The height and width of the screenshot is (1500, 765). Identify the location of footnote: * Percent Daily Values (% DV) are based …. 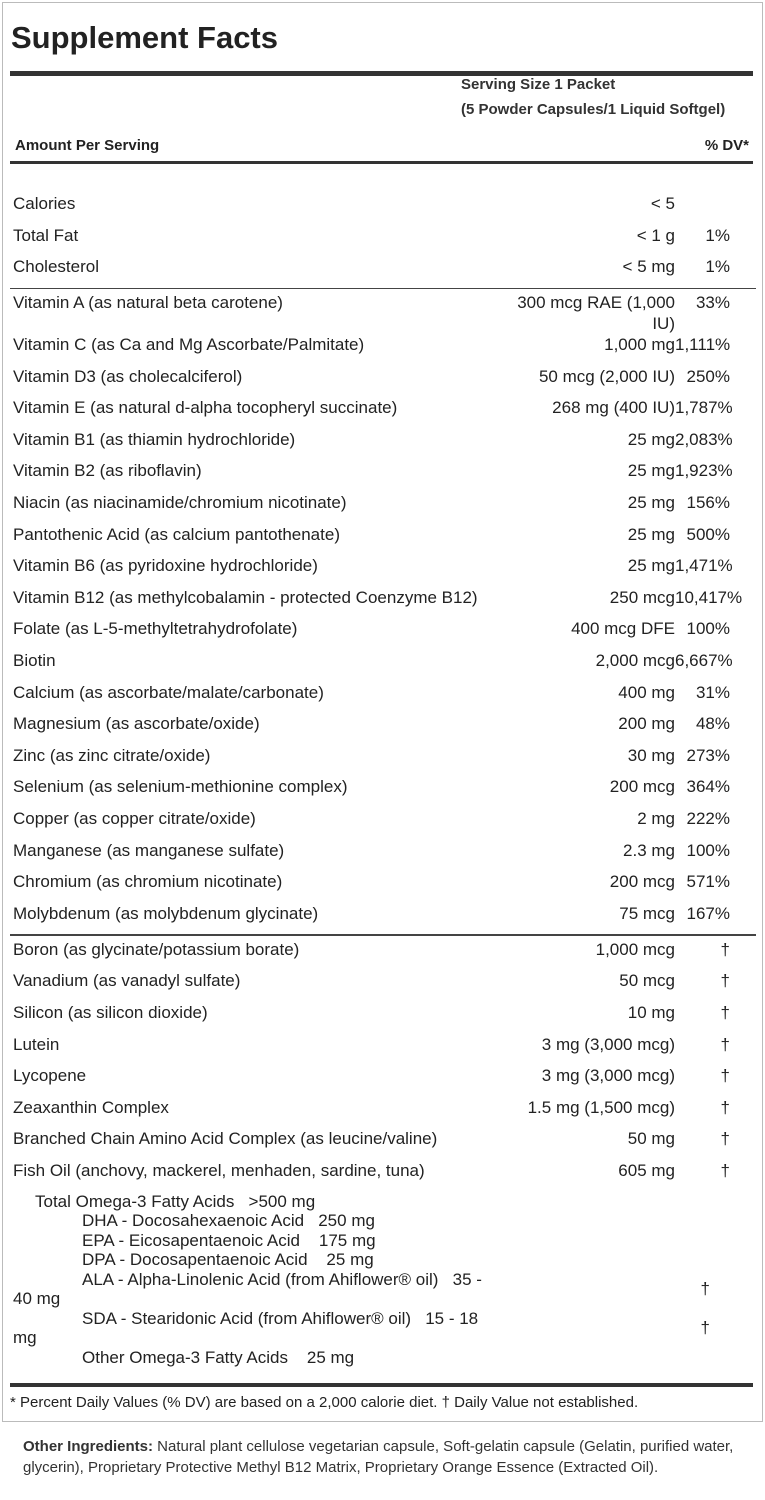
(324, 1402).